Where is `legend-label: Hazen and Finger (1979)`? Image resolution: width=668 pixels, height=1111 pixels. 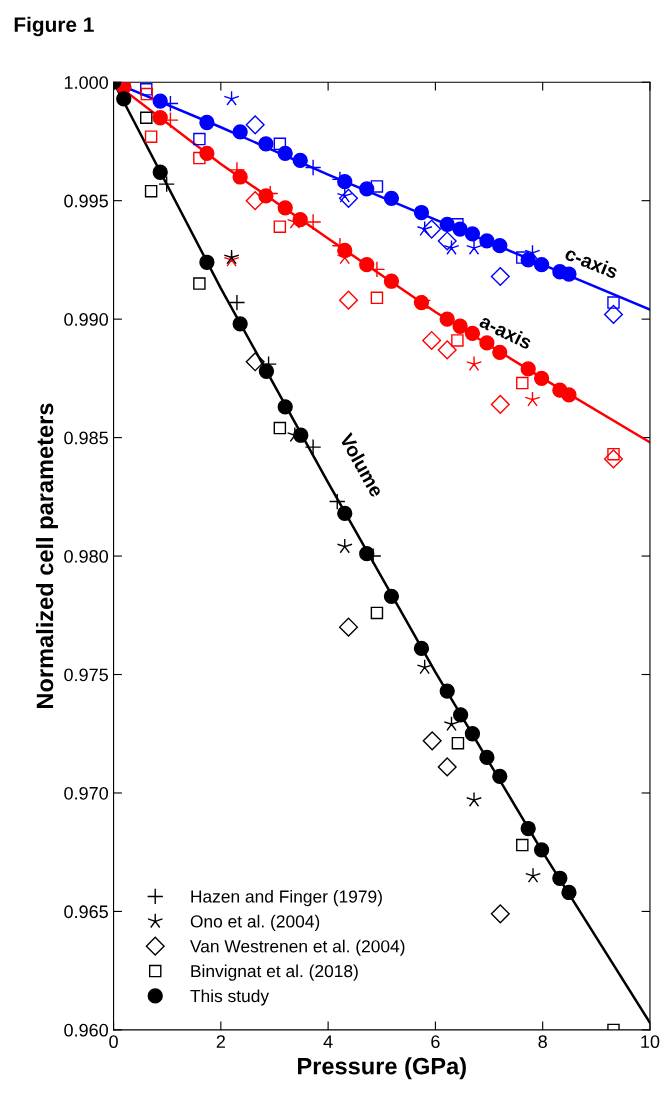
legend-label: Hazen and Finger (1979) is located at coordinates (286, 898).